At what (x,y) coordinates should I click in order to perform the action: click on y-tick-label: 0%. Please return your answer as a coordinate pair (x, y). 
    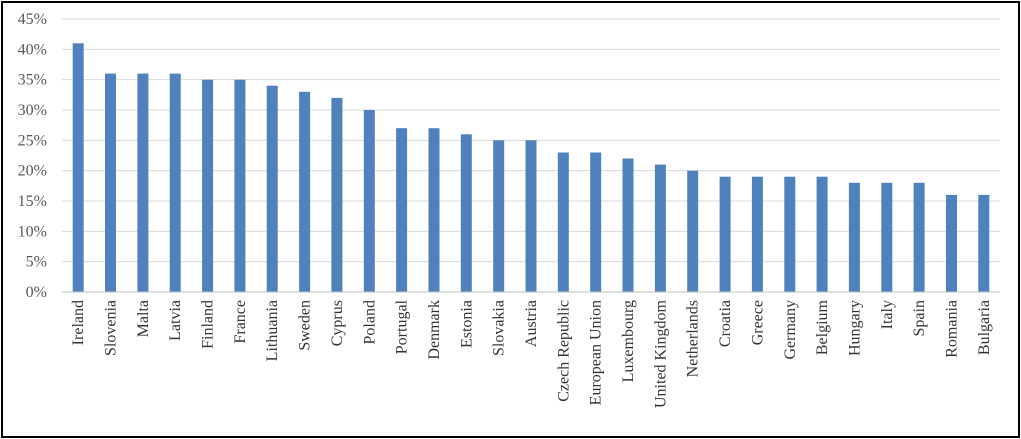
    Looking at the image, I should click on (36, 292).